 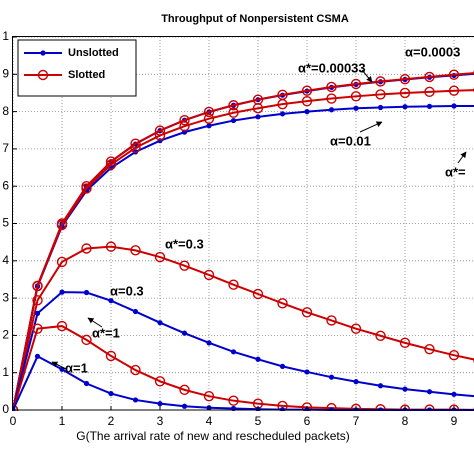 I want to click on annotation: α=0.01, so click(x=350, y=140).